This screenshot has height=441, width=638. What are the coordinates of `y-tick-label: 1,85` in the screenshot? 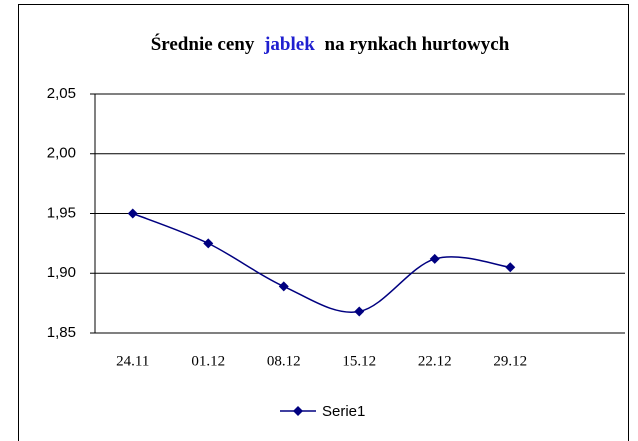 It's located at (61, 332).